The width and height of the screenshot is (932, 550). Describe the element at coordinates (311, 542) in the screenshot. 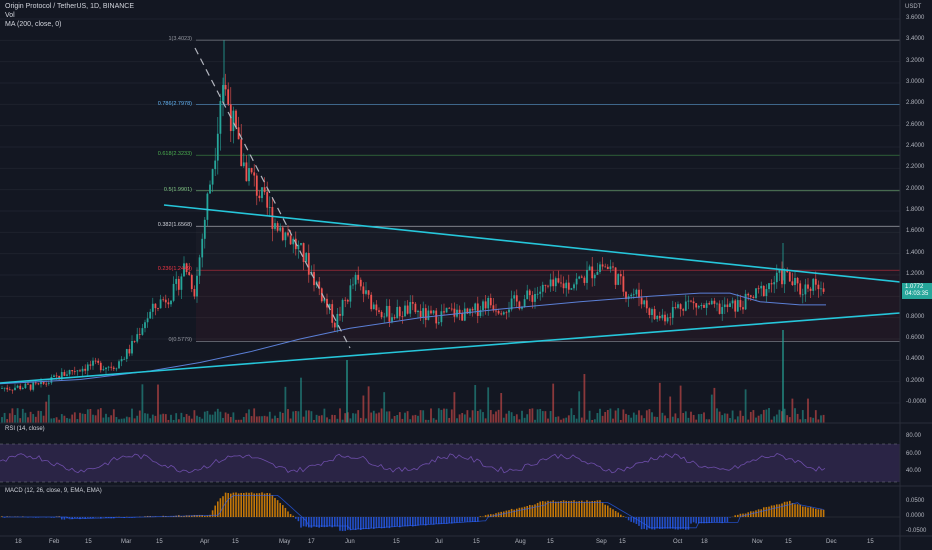

I see `time-tick: 17` at that location.